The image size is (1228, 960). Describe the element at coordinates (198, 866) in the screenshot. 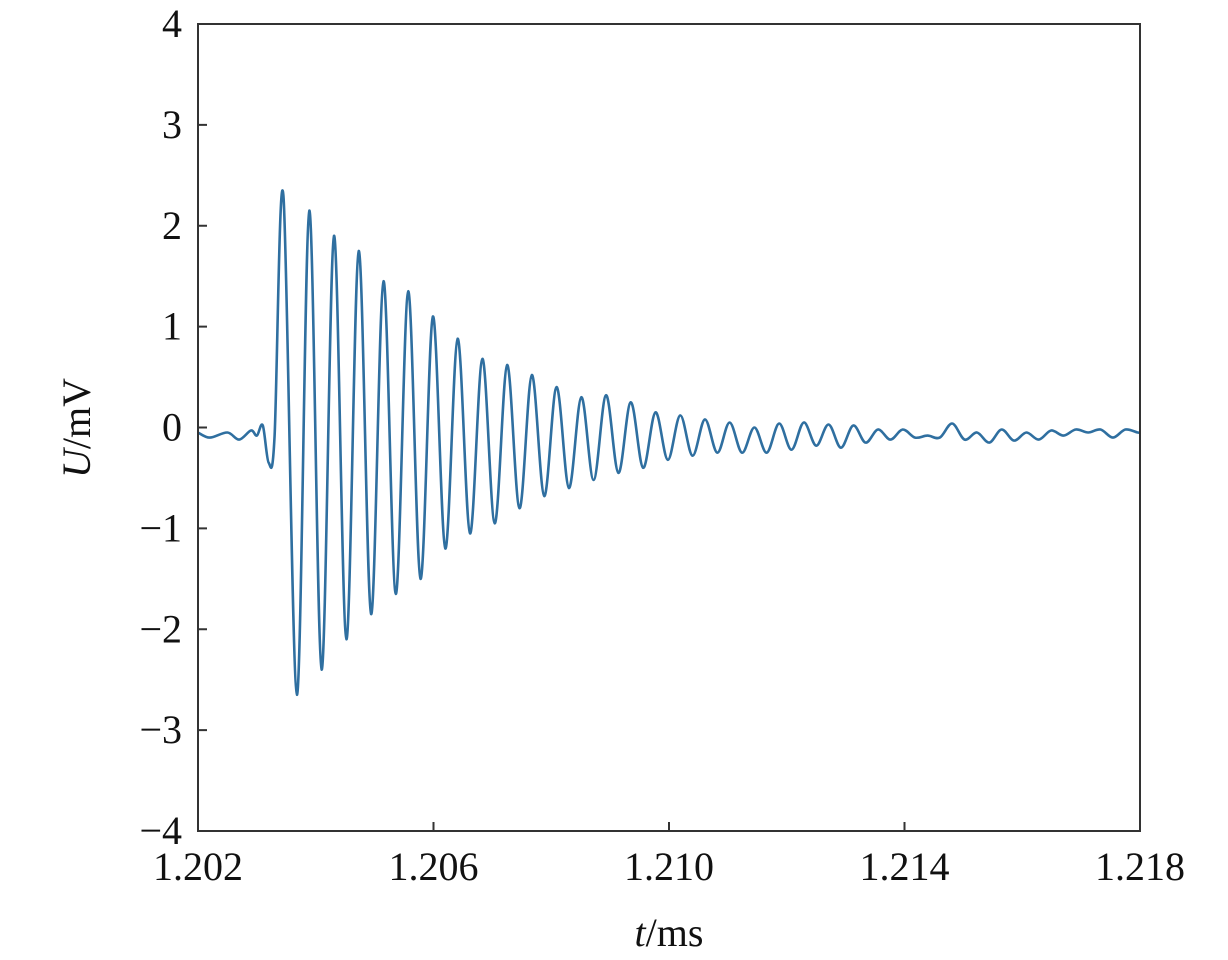

I see `x-tick-label: 1.202` at that location.